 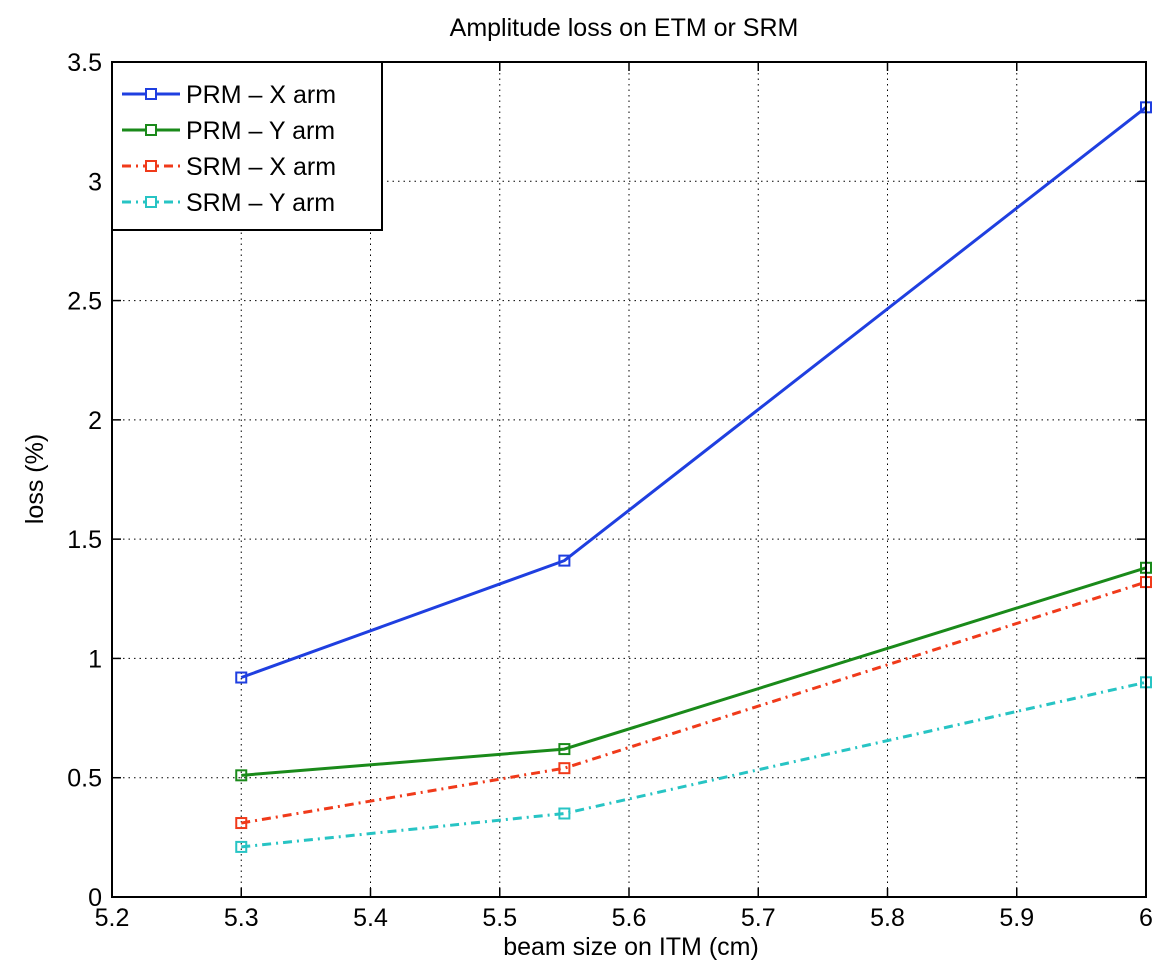 I want to click on y-tick-label: 1, so click(x=95, y=659).